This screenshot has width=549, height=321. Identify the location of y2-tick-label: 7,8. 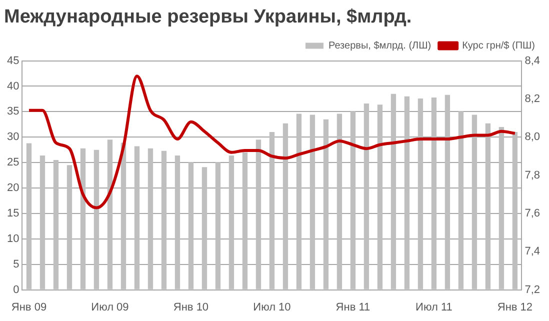
(532, 175).